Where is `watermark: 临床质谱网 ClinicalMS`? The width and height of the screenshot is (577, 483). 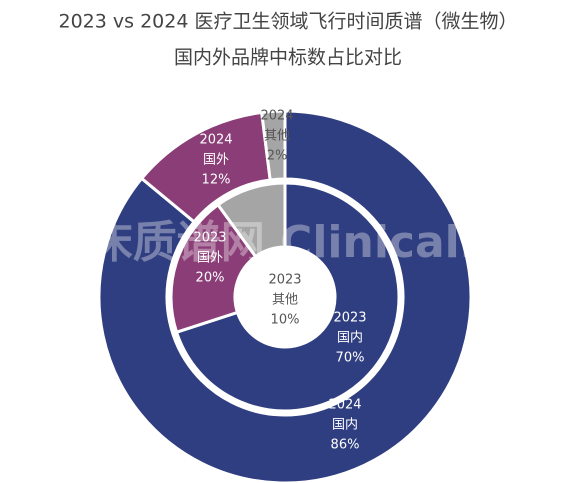
watermark: 临床质谱网 ClinicalMS is located at coordinates (290, 242).